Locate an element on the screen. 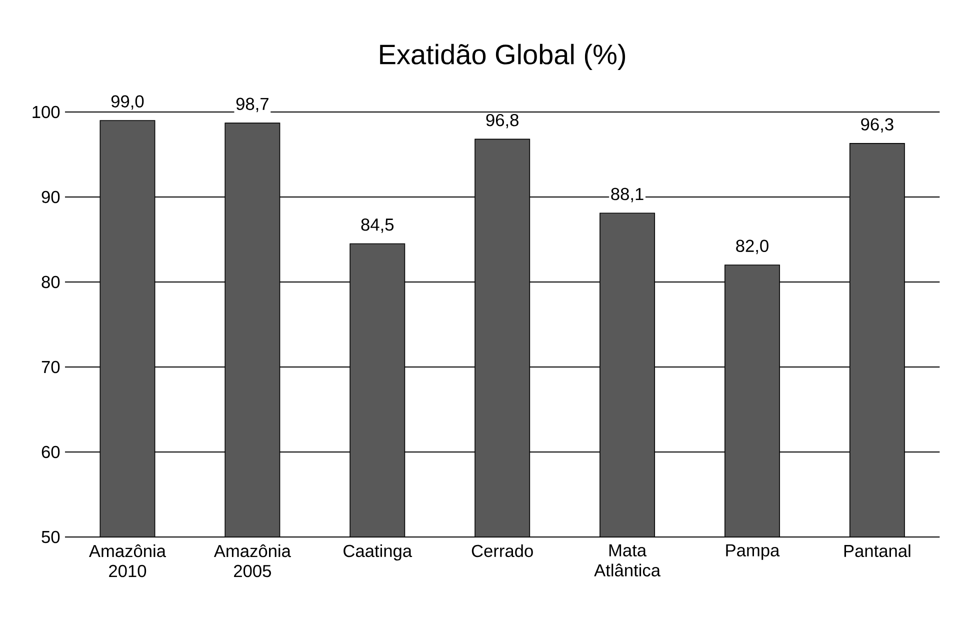  y-tick-label: 90 is located at coordinates (51, 197).